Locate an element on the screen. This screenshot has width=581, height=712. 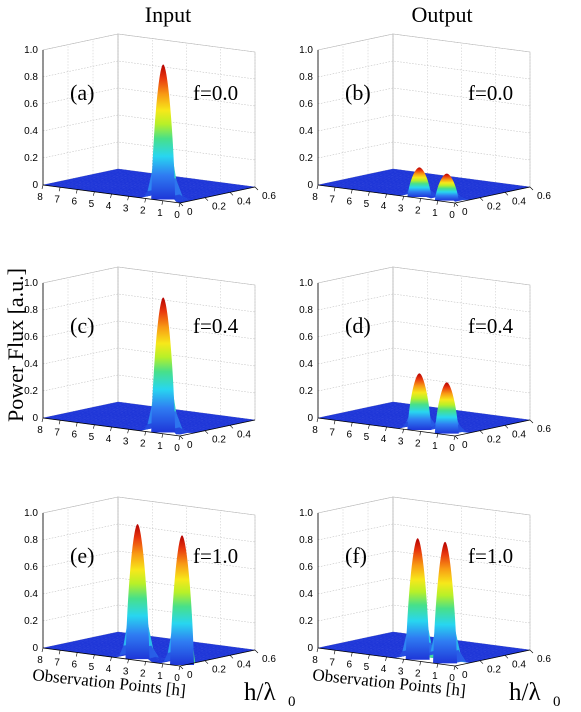
y-axis-label: Power Flux [a.u.] is located at coordinates (15, 345).